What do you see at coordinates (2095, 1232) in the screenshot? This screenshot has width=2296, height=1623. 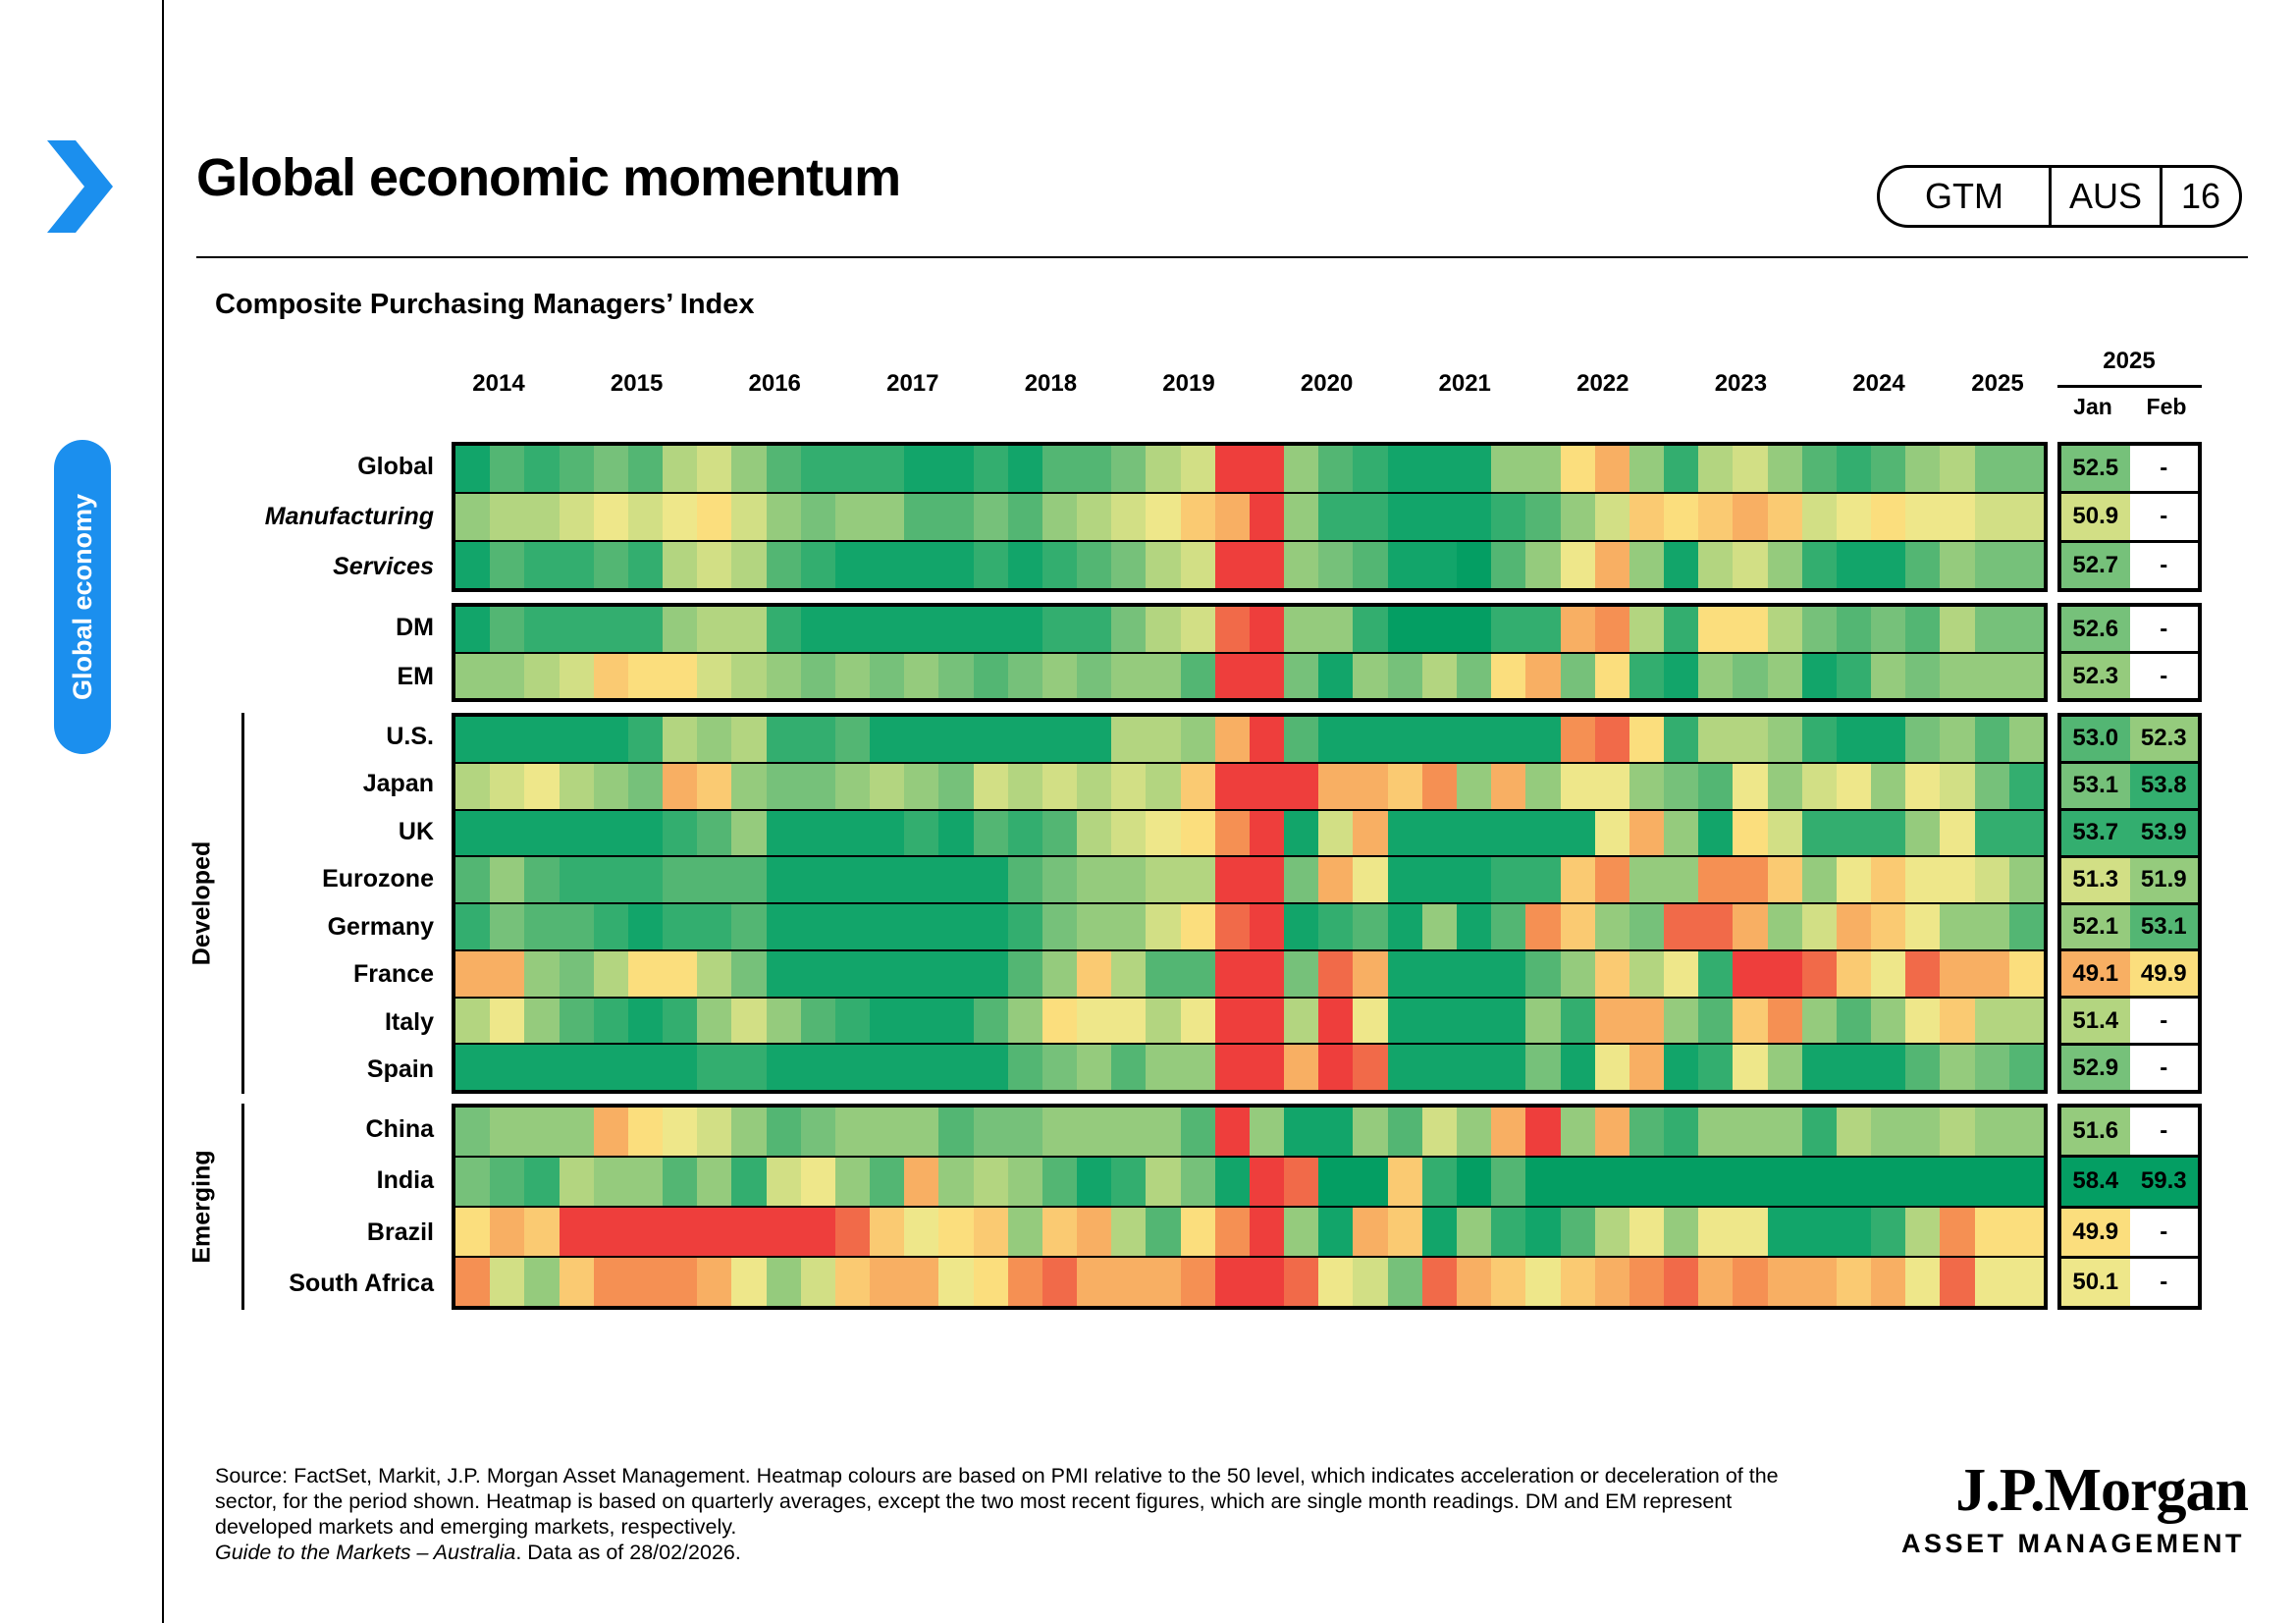 I see `jan-value: 49.9` at bounding box center [2095, 1232].